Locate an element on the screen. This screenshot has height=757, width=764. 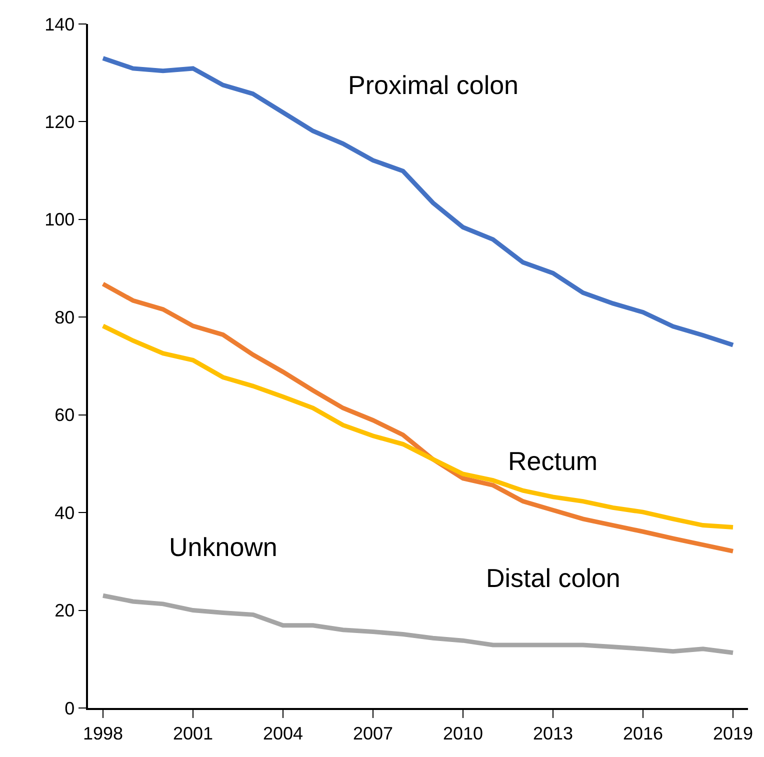
x-tick-label: 2016 is located at coordinates (643, 733).